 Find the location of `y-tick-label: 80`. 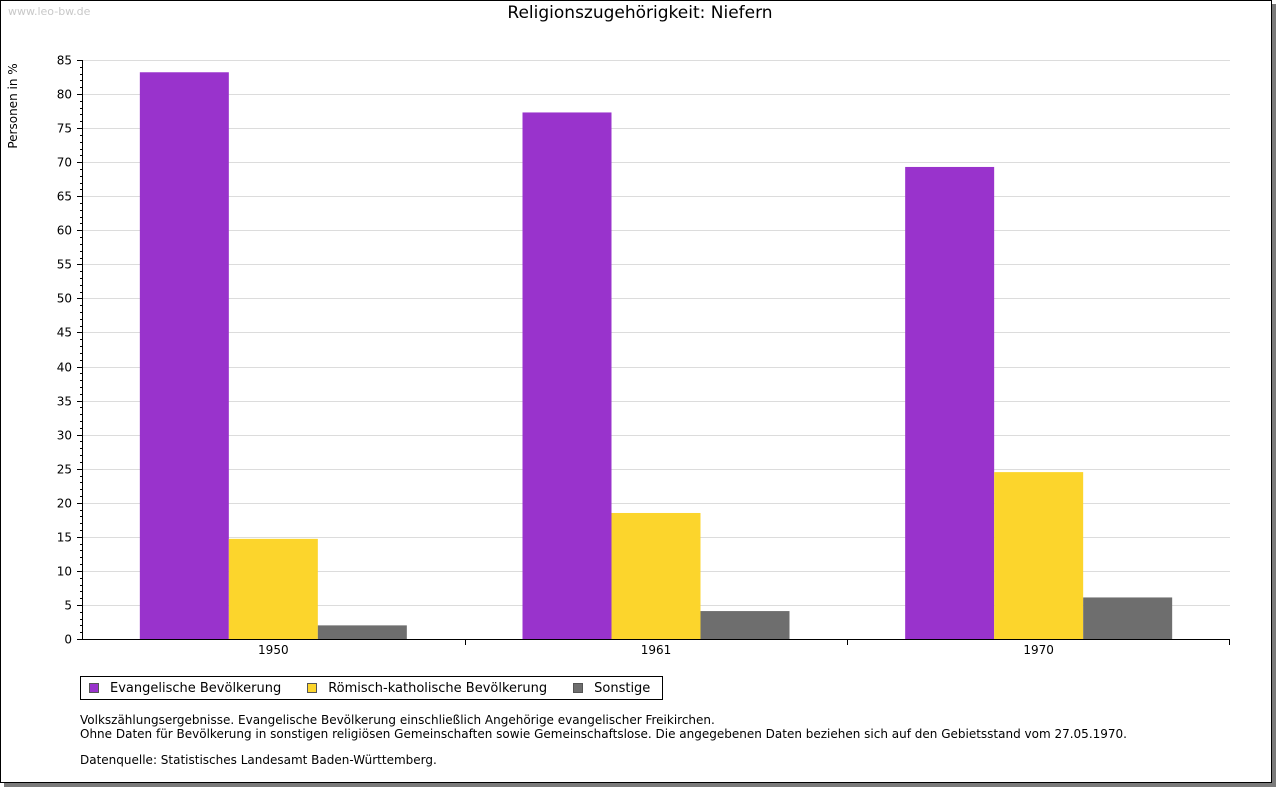

y-tick-label: 80 is located at coordinates (64, 95).